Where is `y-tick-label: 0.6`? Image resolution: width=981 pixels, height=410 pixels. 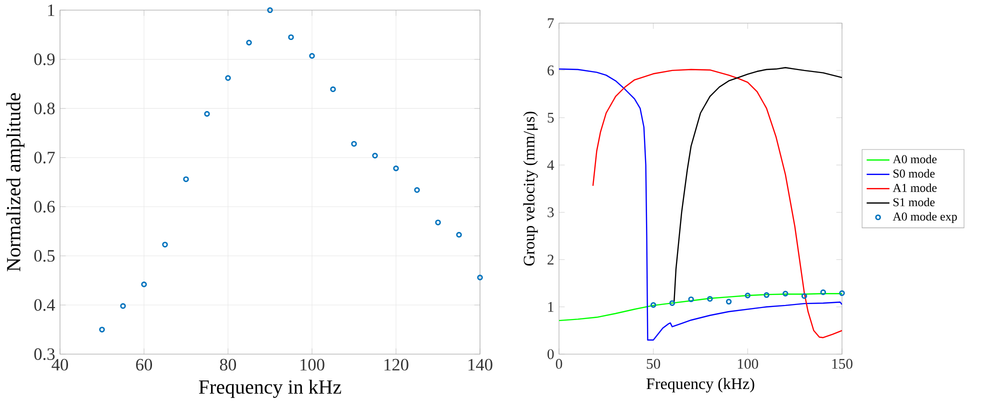 y-tick-label: 0.6 is located at coordinates (44, 206).